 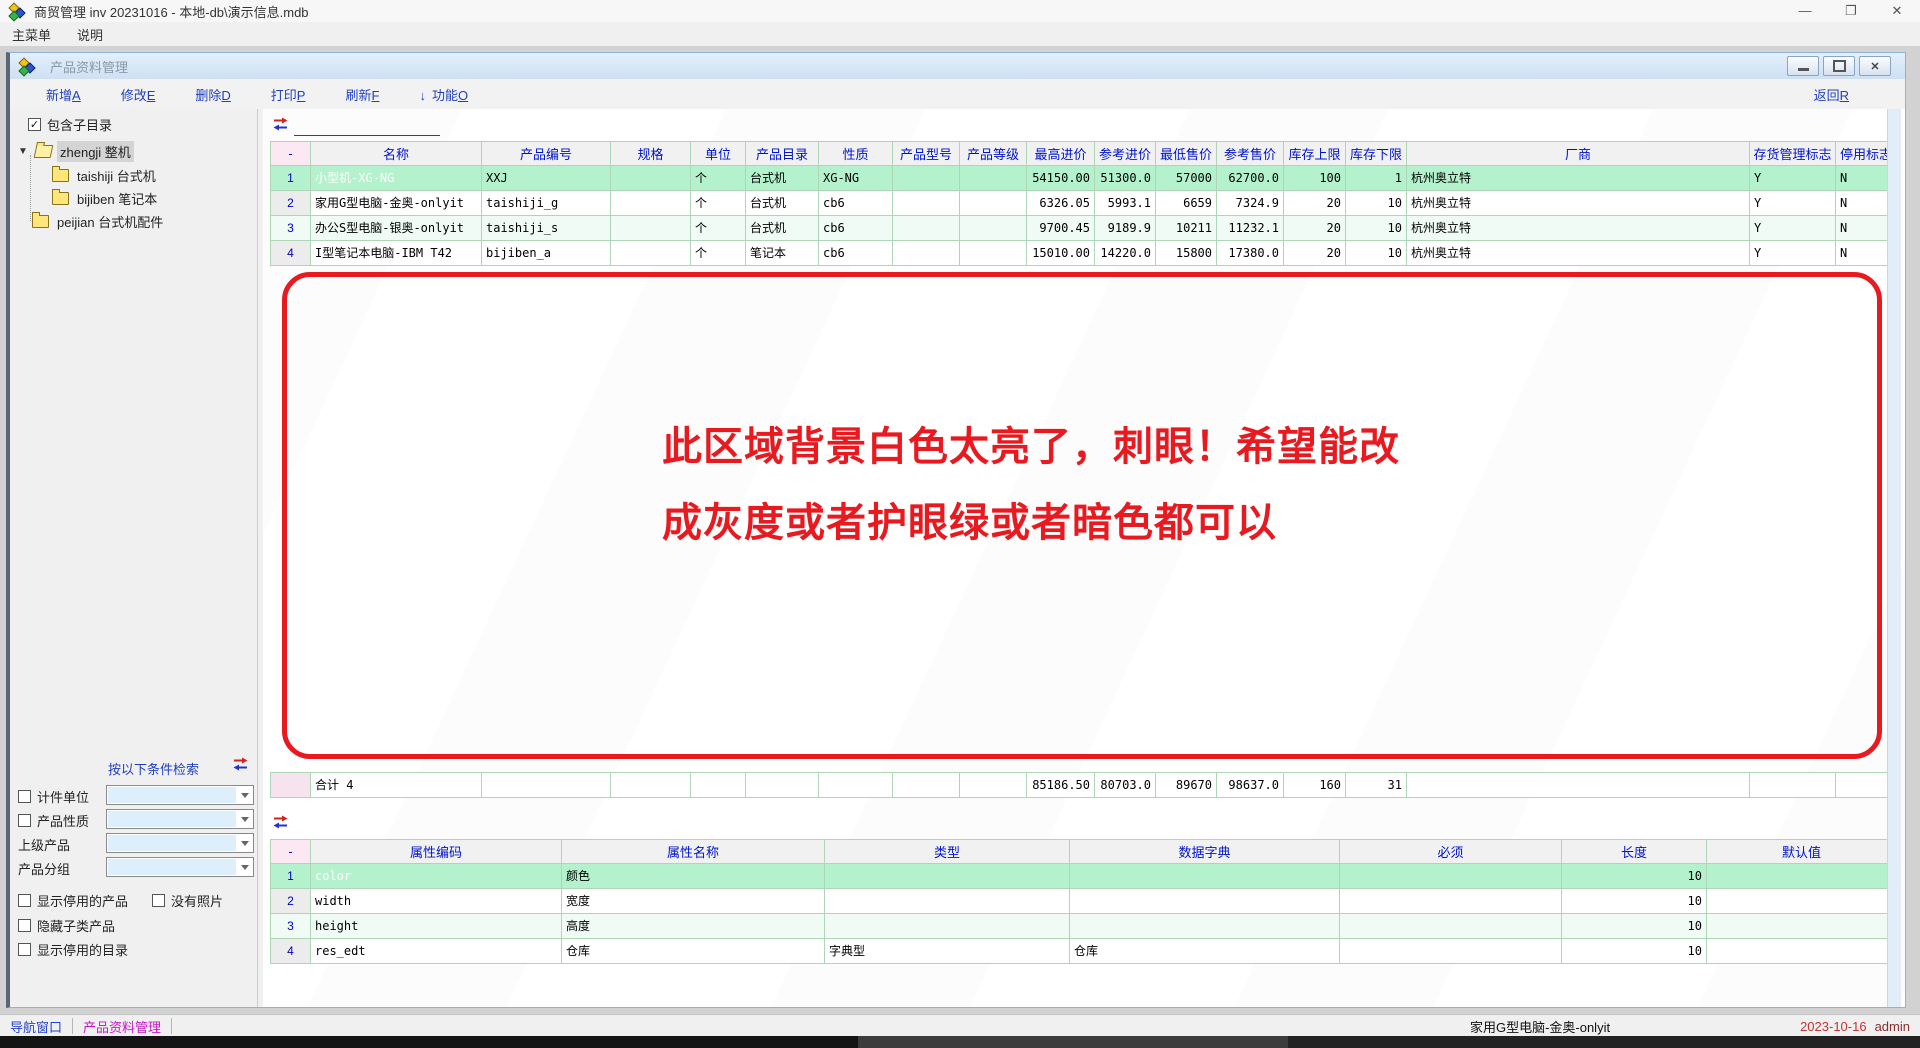 What do you see at coordinates (1634, 851) in the screenshot?
I see `column-header: 长度` at bounding box center [1634, 851].